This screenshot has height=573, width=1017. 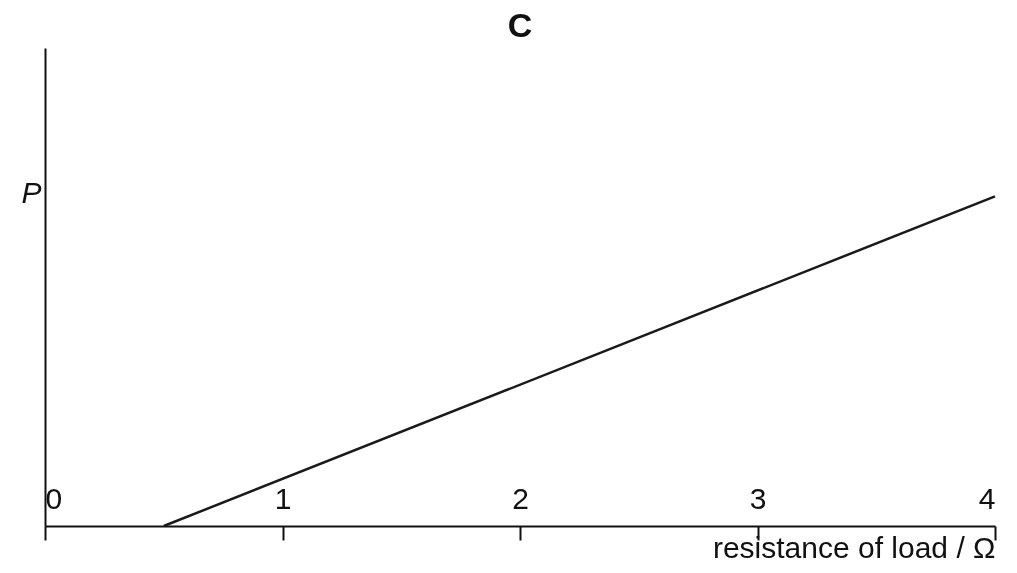 What do you see at coordinates (31, 192) in the screenshot?
I see `y-axis-title: P` at bounding box center [31, 192].